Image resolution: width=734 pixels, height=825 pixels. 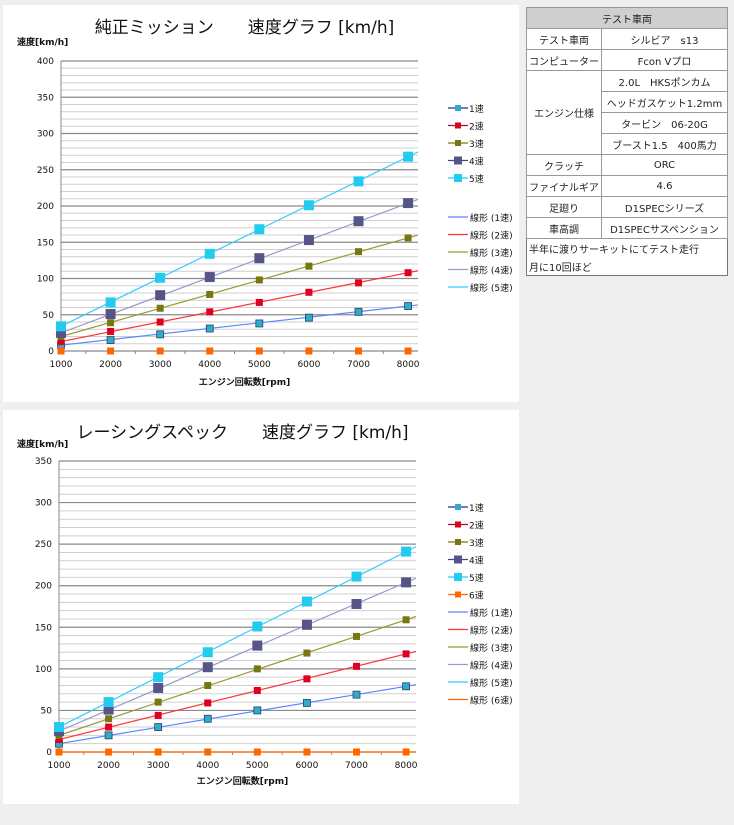 What do you see at coordinates (61, 365) in the screenshot?
I see `x-tick-label: 1000` at bounding box center [61, 365].